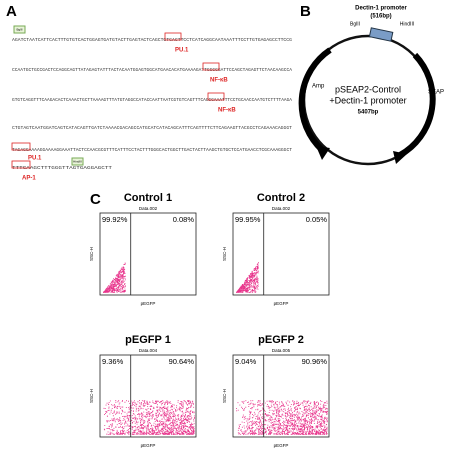  Describe the element at coordinates (281, 340) in the screenshot. I see `plot-title: pEGFP 2` at that location.